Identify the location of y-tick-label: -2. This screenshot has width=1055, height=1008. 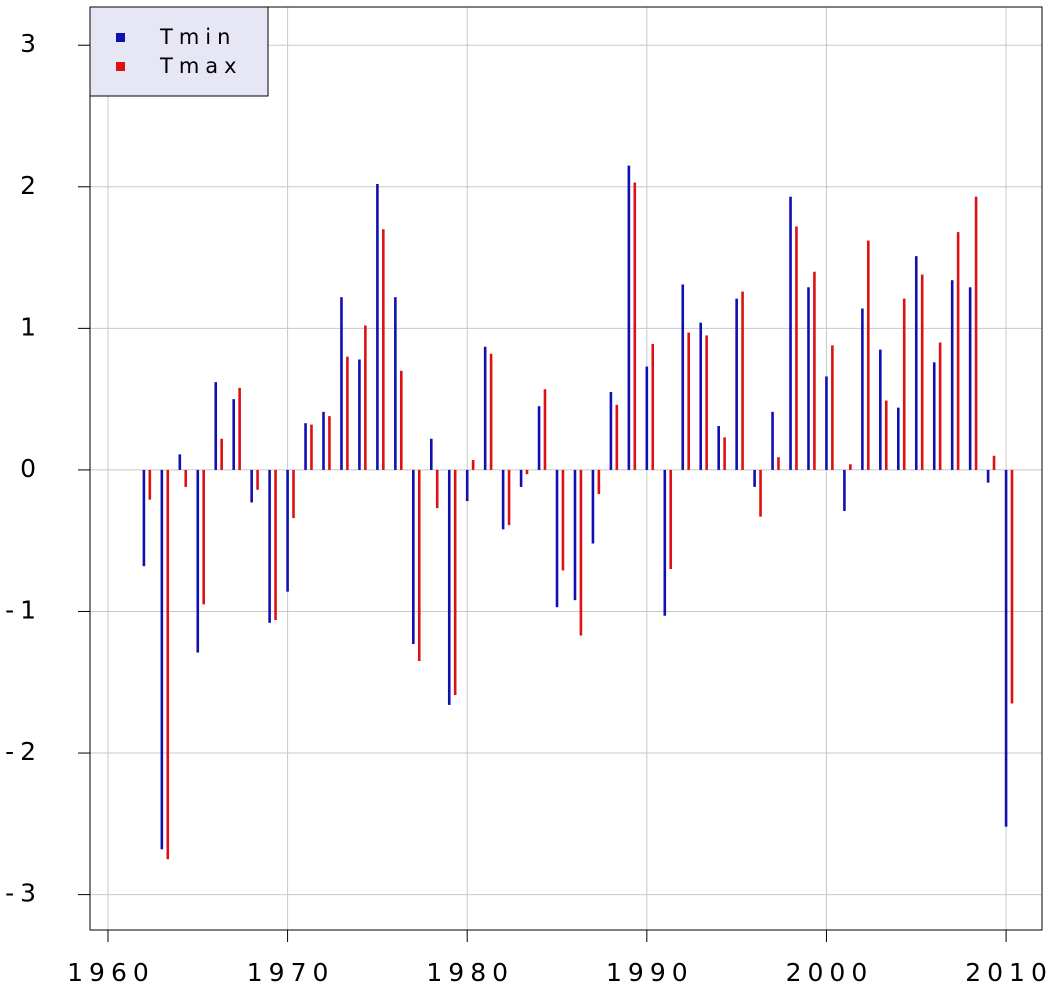
(23, 751).